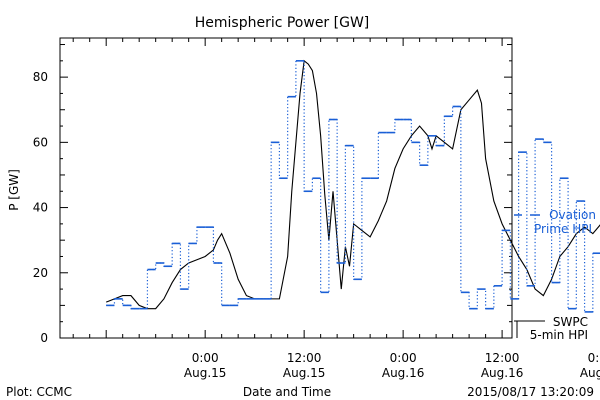  What do you see at coordinates (559, 335) in the screenshot?
I see `legend-label-swpc-2: 5-min HPI` at bounding box center [559, 335].